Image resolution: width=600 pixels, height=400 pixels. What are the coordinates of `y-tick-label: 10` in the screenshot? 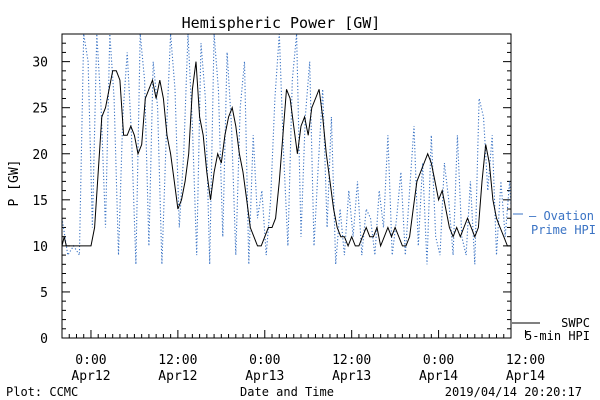 It's located at (40, 247).